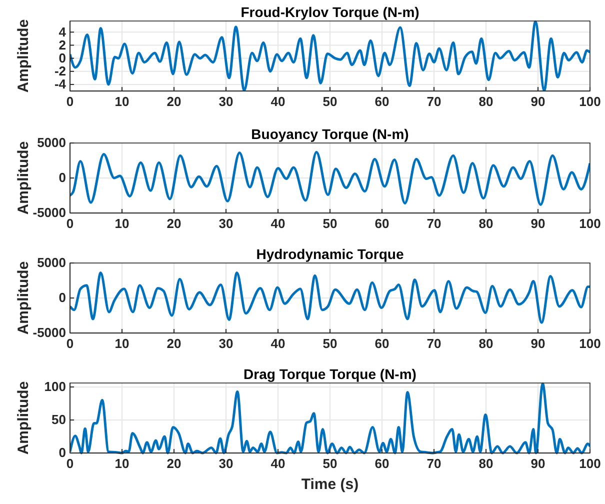 This screenshot has height=504, width=605. Describe the element at coordinates (330, 374) in the screenshot. I see `chart-title: Drag Torque Torque (N-m)` at that location.